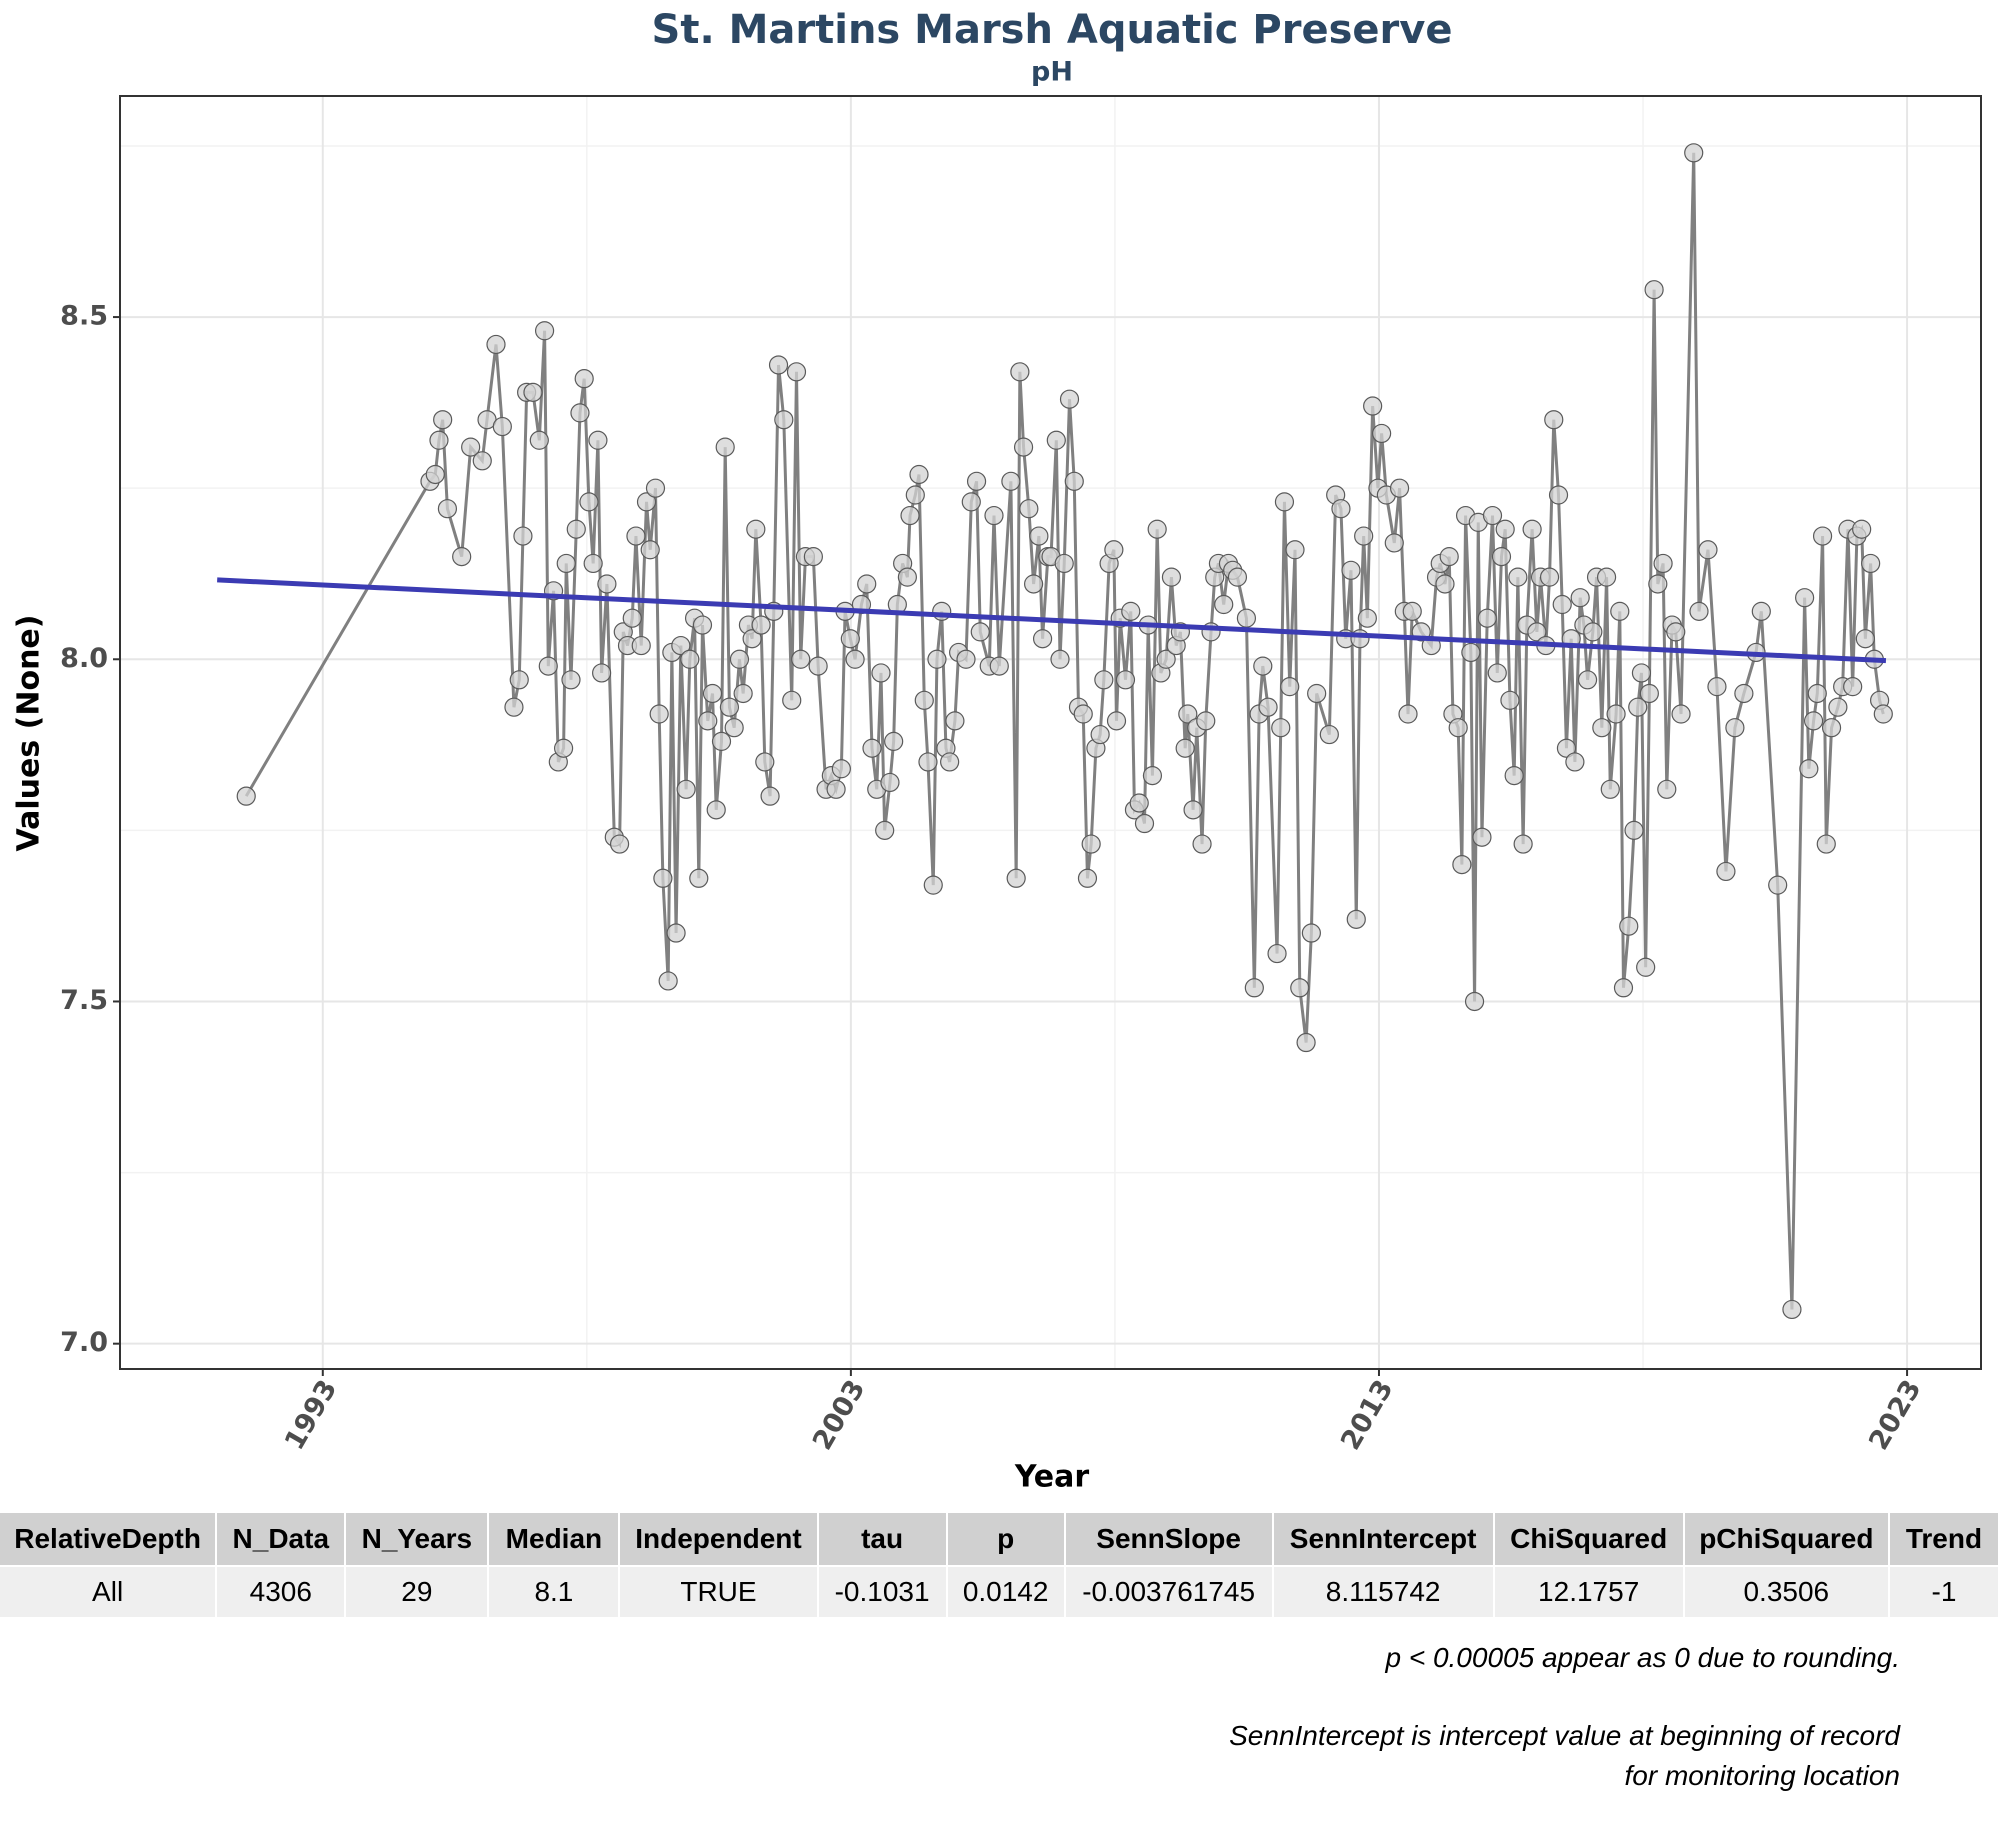 The width and height of the screenshot is (2000, 1834). What do you see at coordinates (882, 1539) in the screenshot?
I see `table-header-cell: tau` at bounding box center [882, 1539].